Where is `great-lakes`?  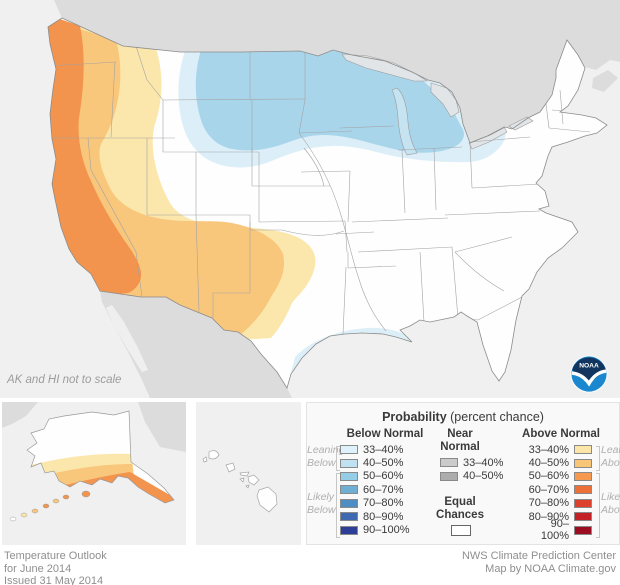 great-lakes is located at coordinates (437, 104).